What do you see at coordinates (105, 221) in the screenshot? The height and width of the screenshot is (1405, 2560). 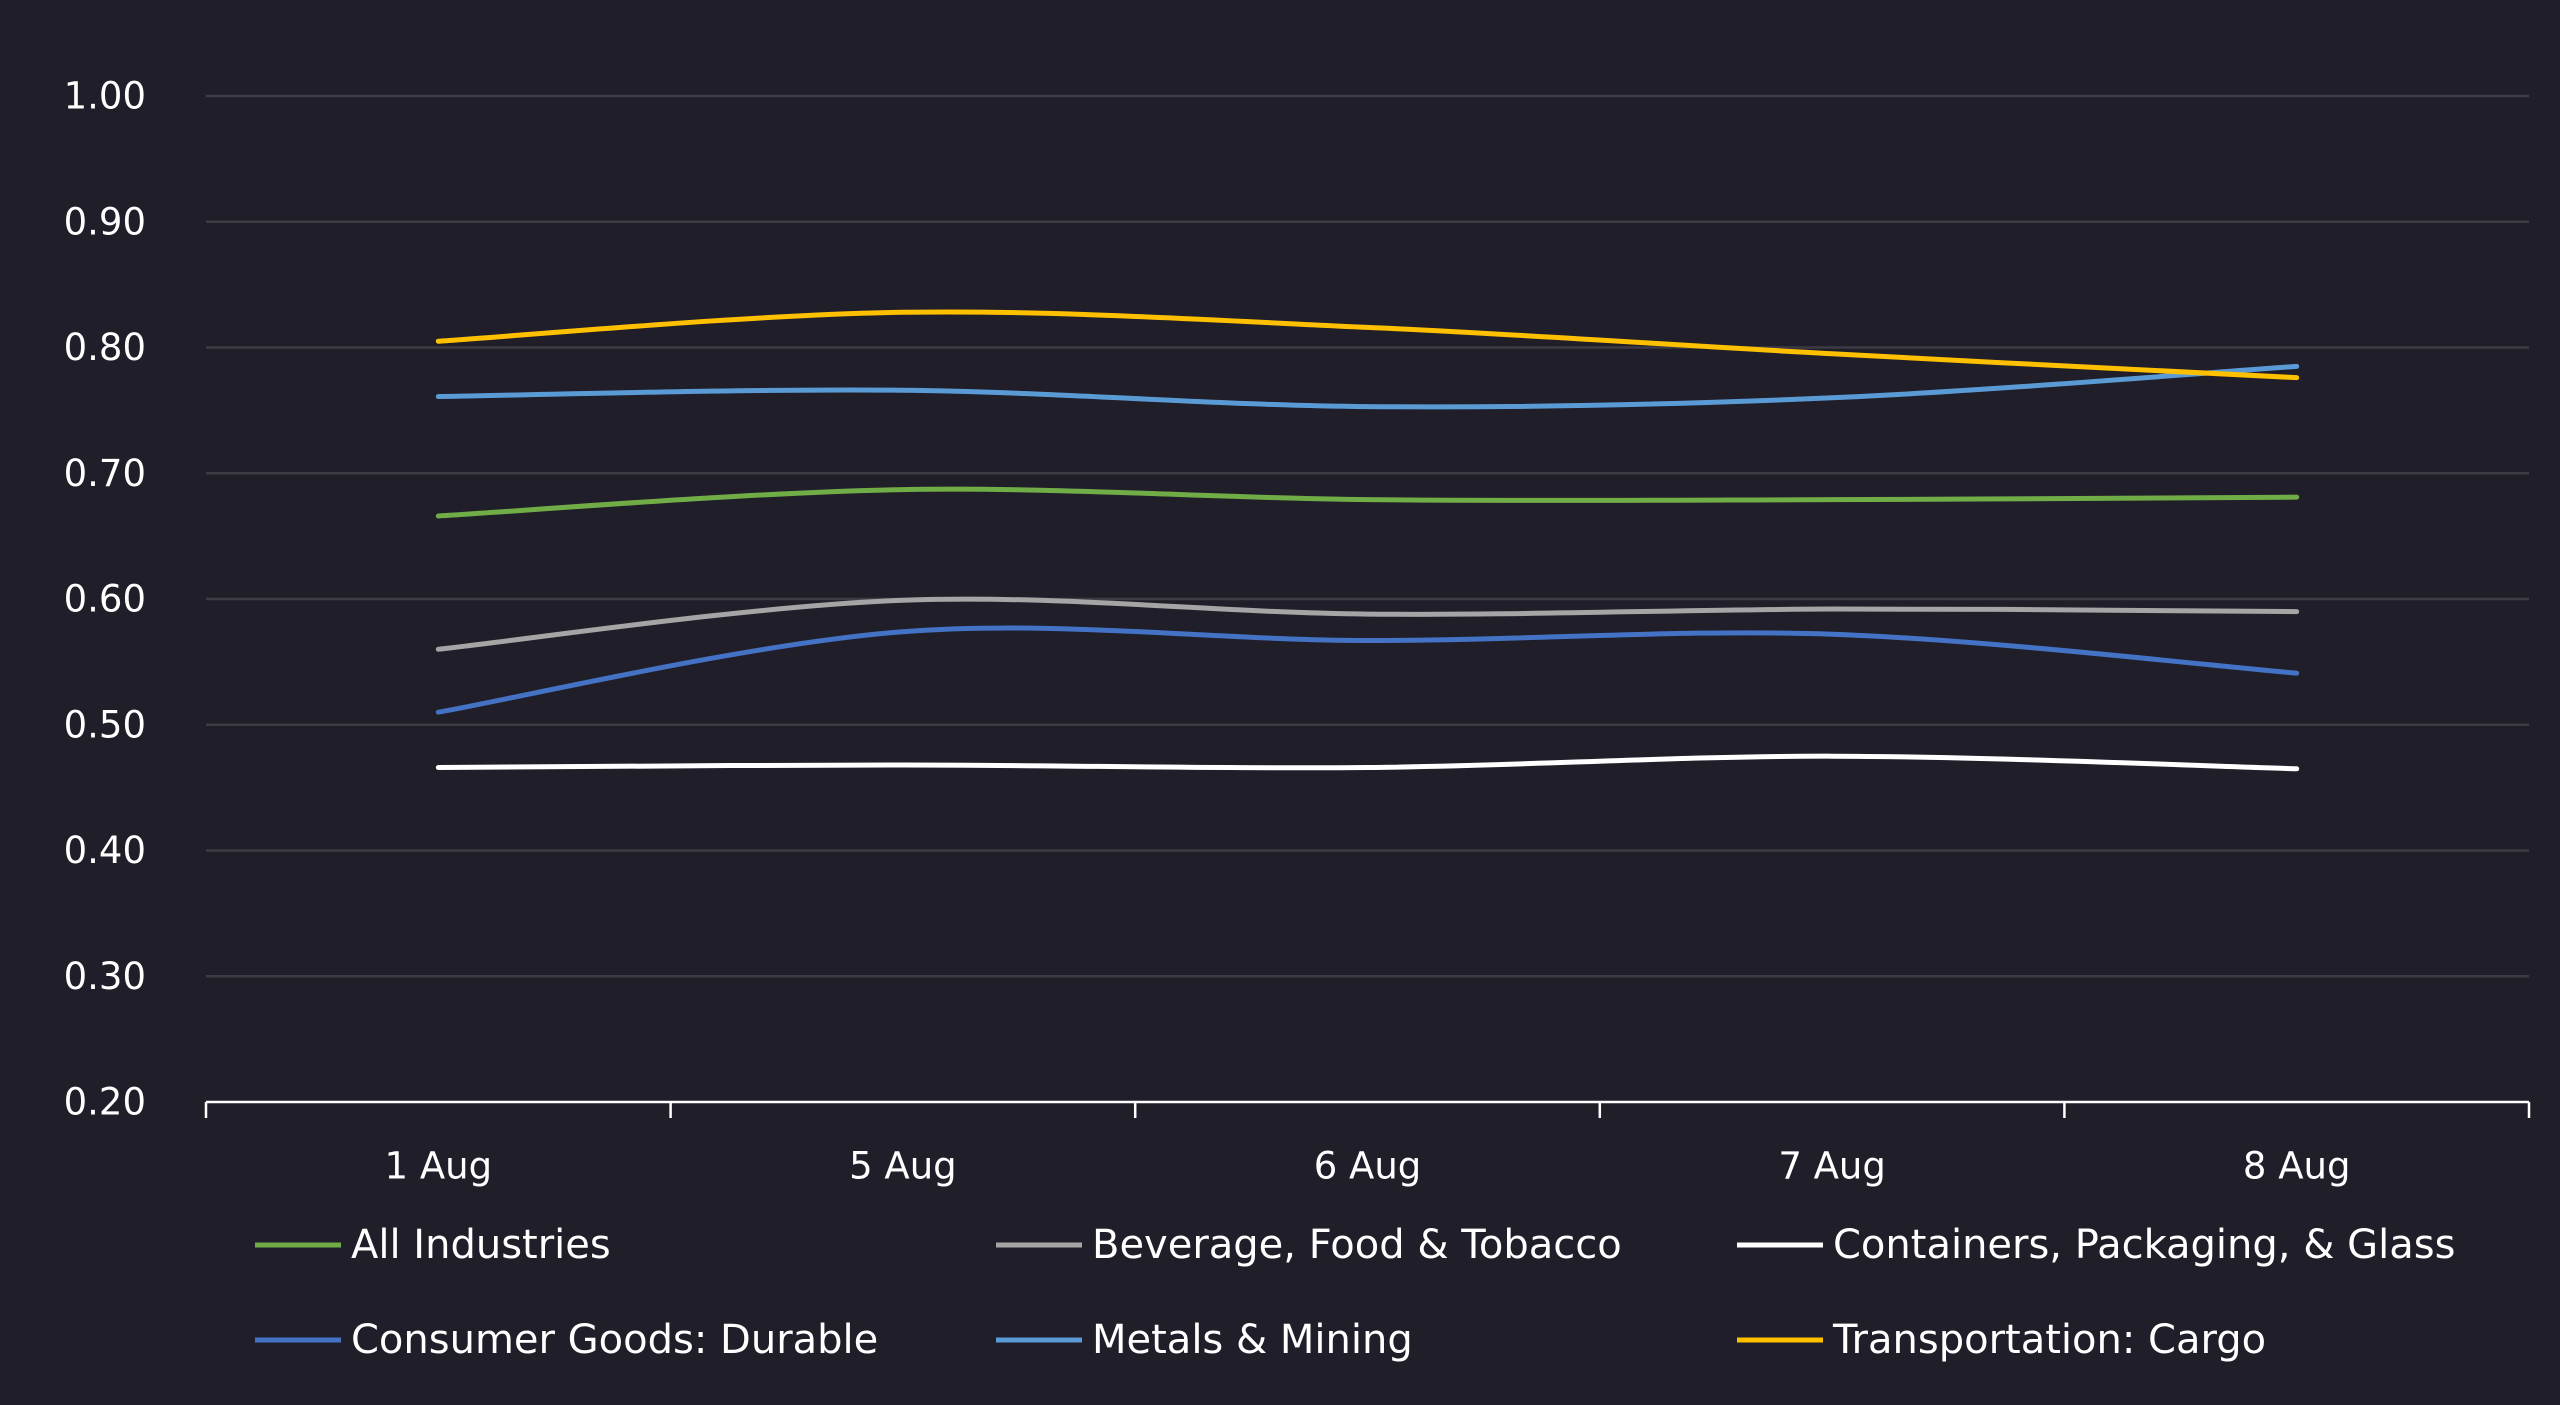 I see `y-tick-label: 0.90` at bounding box center [105, 221].